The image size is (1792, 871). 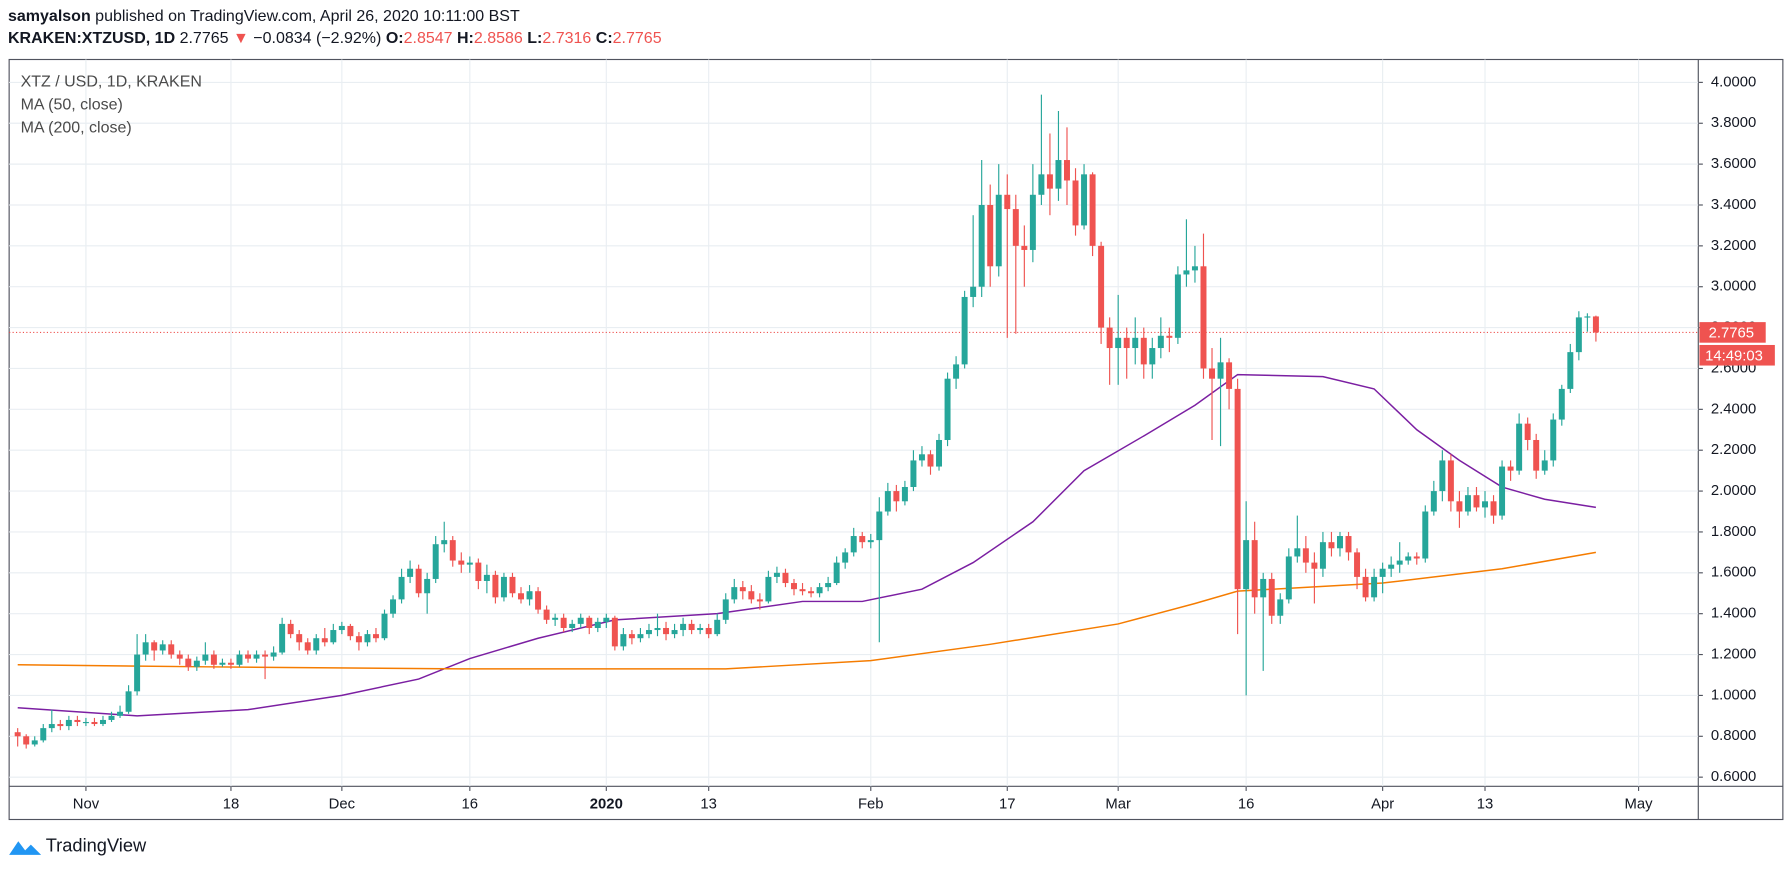 What do you see at coordinates (1733, 82) in the screenshot?
I see `y-tick-label: 4.0000` at bounding box center [1733, 82].